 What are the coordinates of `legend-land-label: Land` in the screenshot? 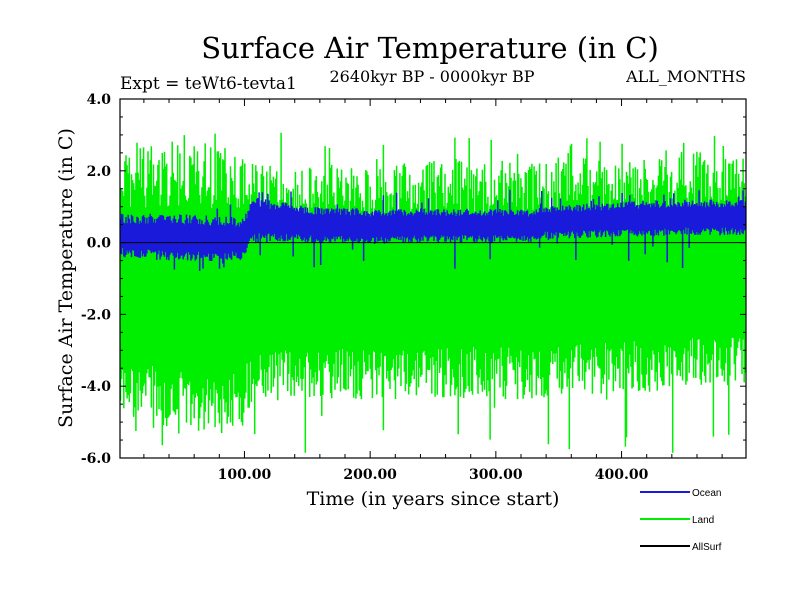 It's located at (703, 520).